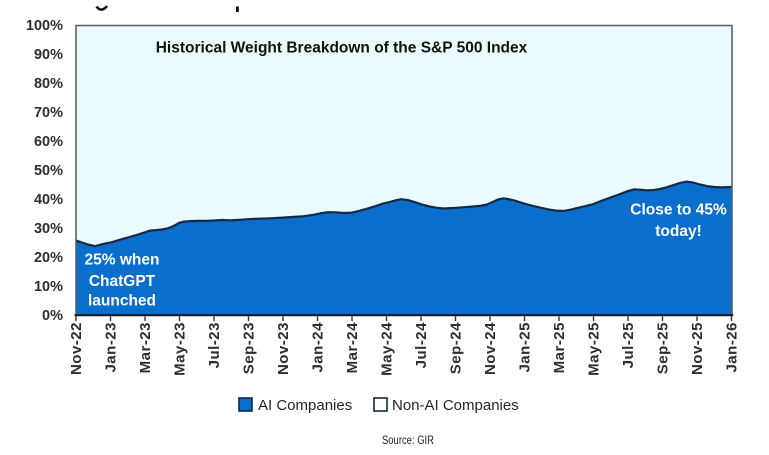 This screenshot has height=455, width=769. Describe the element at coordinates (283, 348) in the screenshot. I see `svg-text: Nov-23` at that location.